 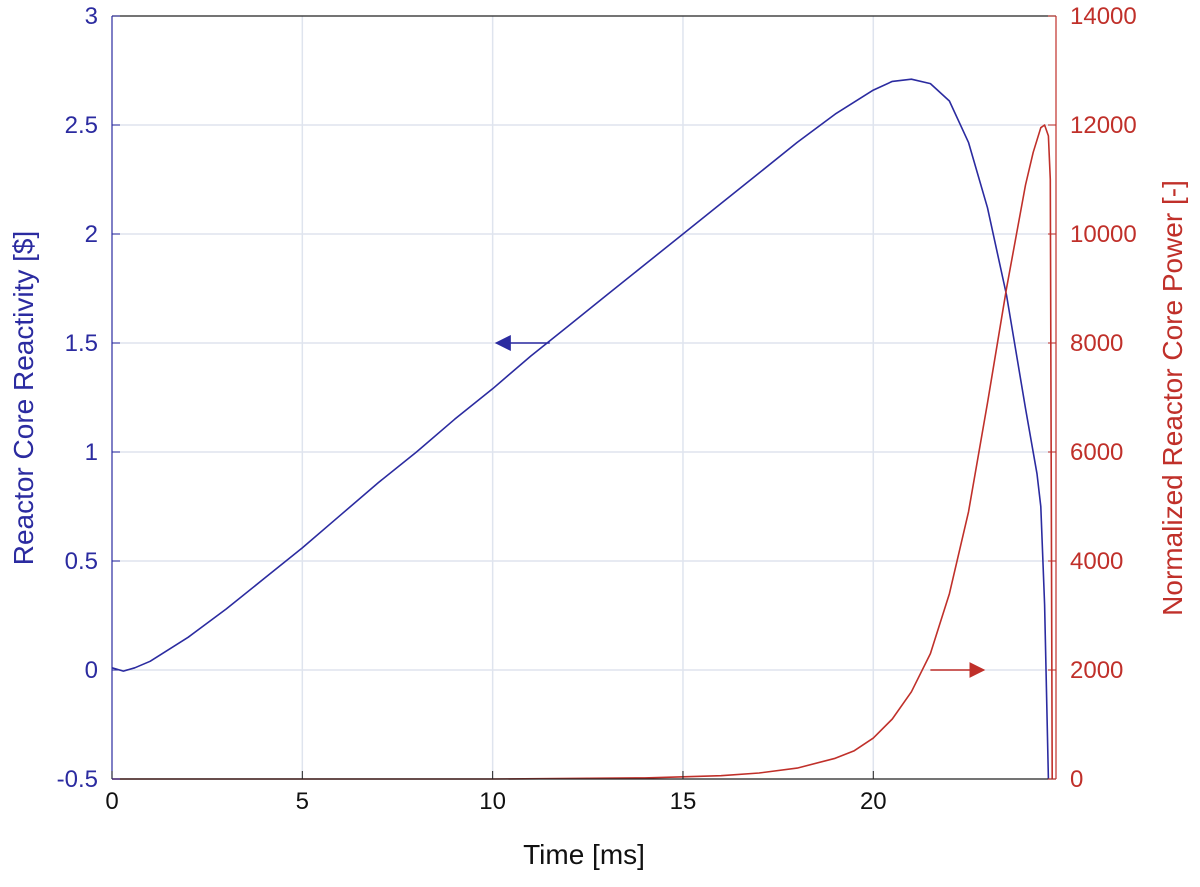 What do you see at coordinates (91, 452) in the screenshot?
I see `left-tick-label: 1` at bounding box center [91, 452].